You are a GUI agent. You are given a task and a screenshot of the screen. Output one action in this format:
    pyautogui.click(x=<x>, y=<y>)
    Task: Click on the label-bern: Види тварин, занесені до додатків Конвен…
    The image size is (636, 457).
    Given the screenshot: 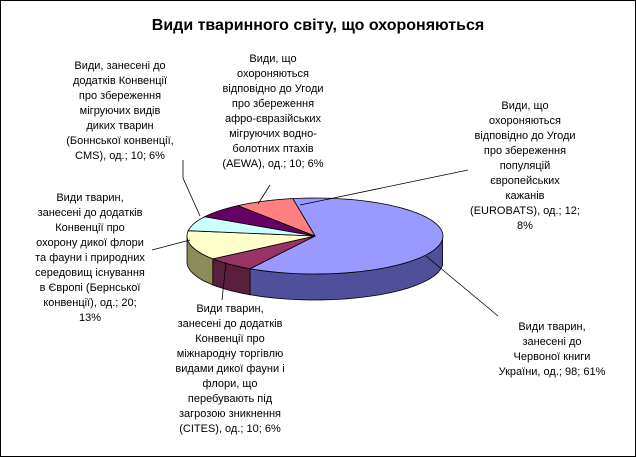 What is the action you would take?
    pyautogui.click(x=90, y=258)
    